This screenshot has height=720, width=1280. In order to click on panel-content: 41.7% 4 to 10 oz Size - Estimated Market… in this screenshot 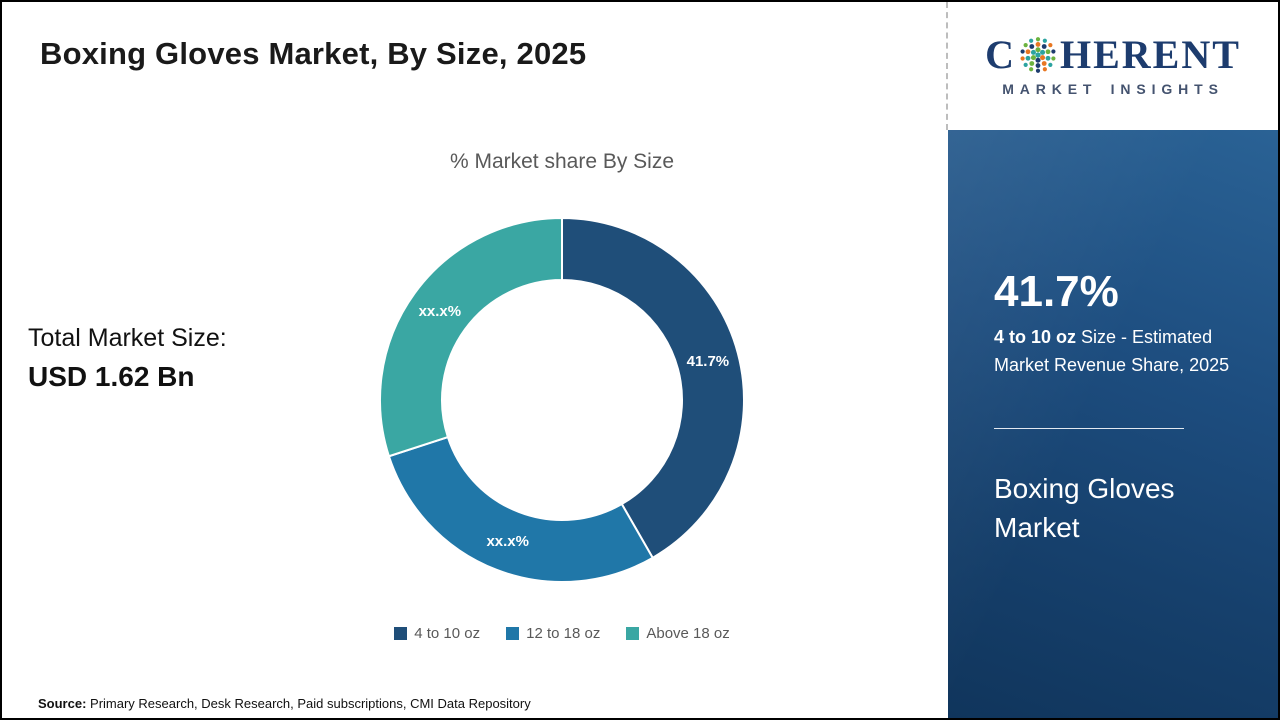, I will do `click(1113, 338)`.